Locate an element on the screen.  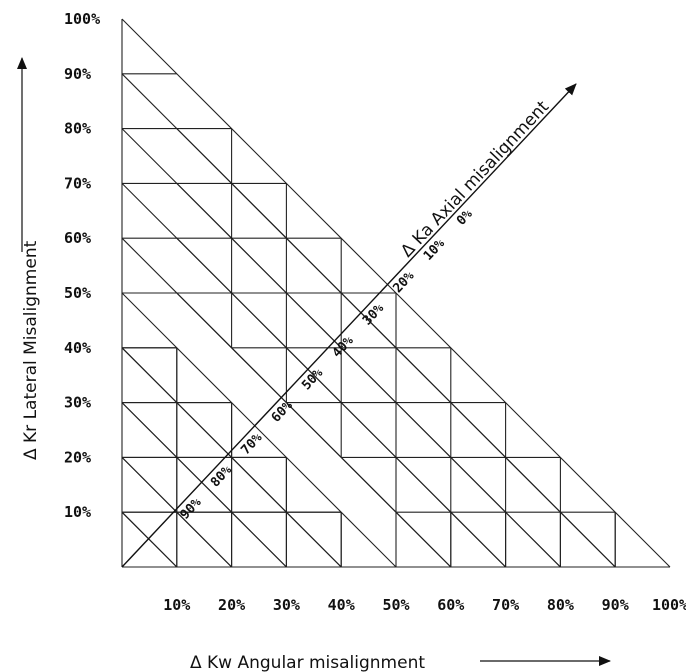
diagonal-axis-title: Δ Ka Axial misalignment is located at coordinates (475, 179).